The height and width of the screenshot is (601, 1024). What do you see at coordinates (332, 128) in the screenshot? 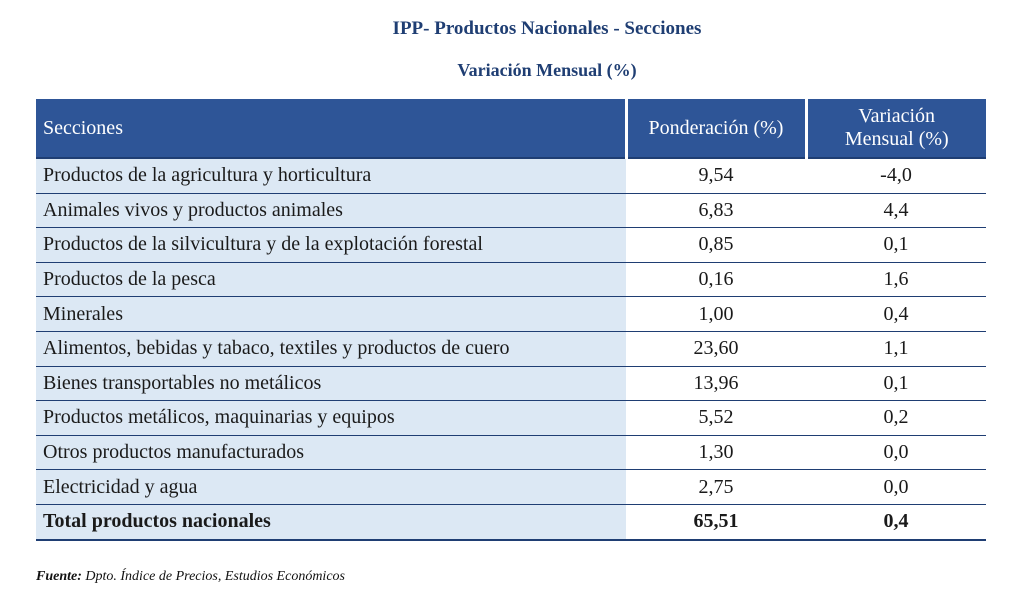
I see `header-secciones: Secciones` at bounding box center [332, 128].